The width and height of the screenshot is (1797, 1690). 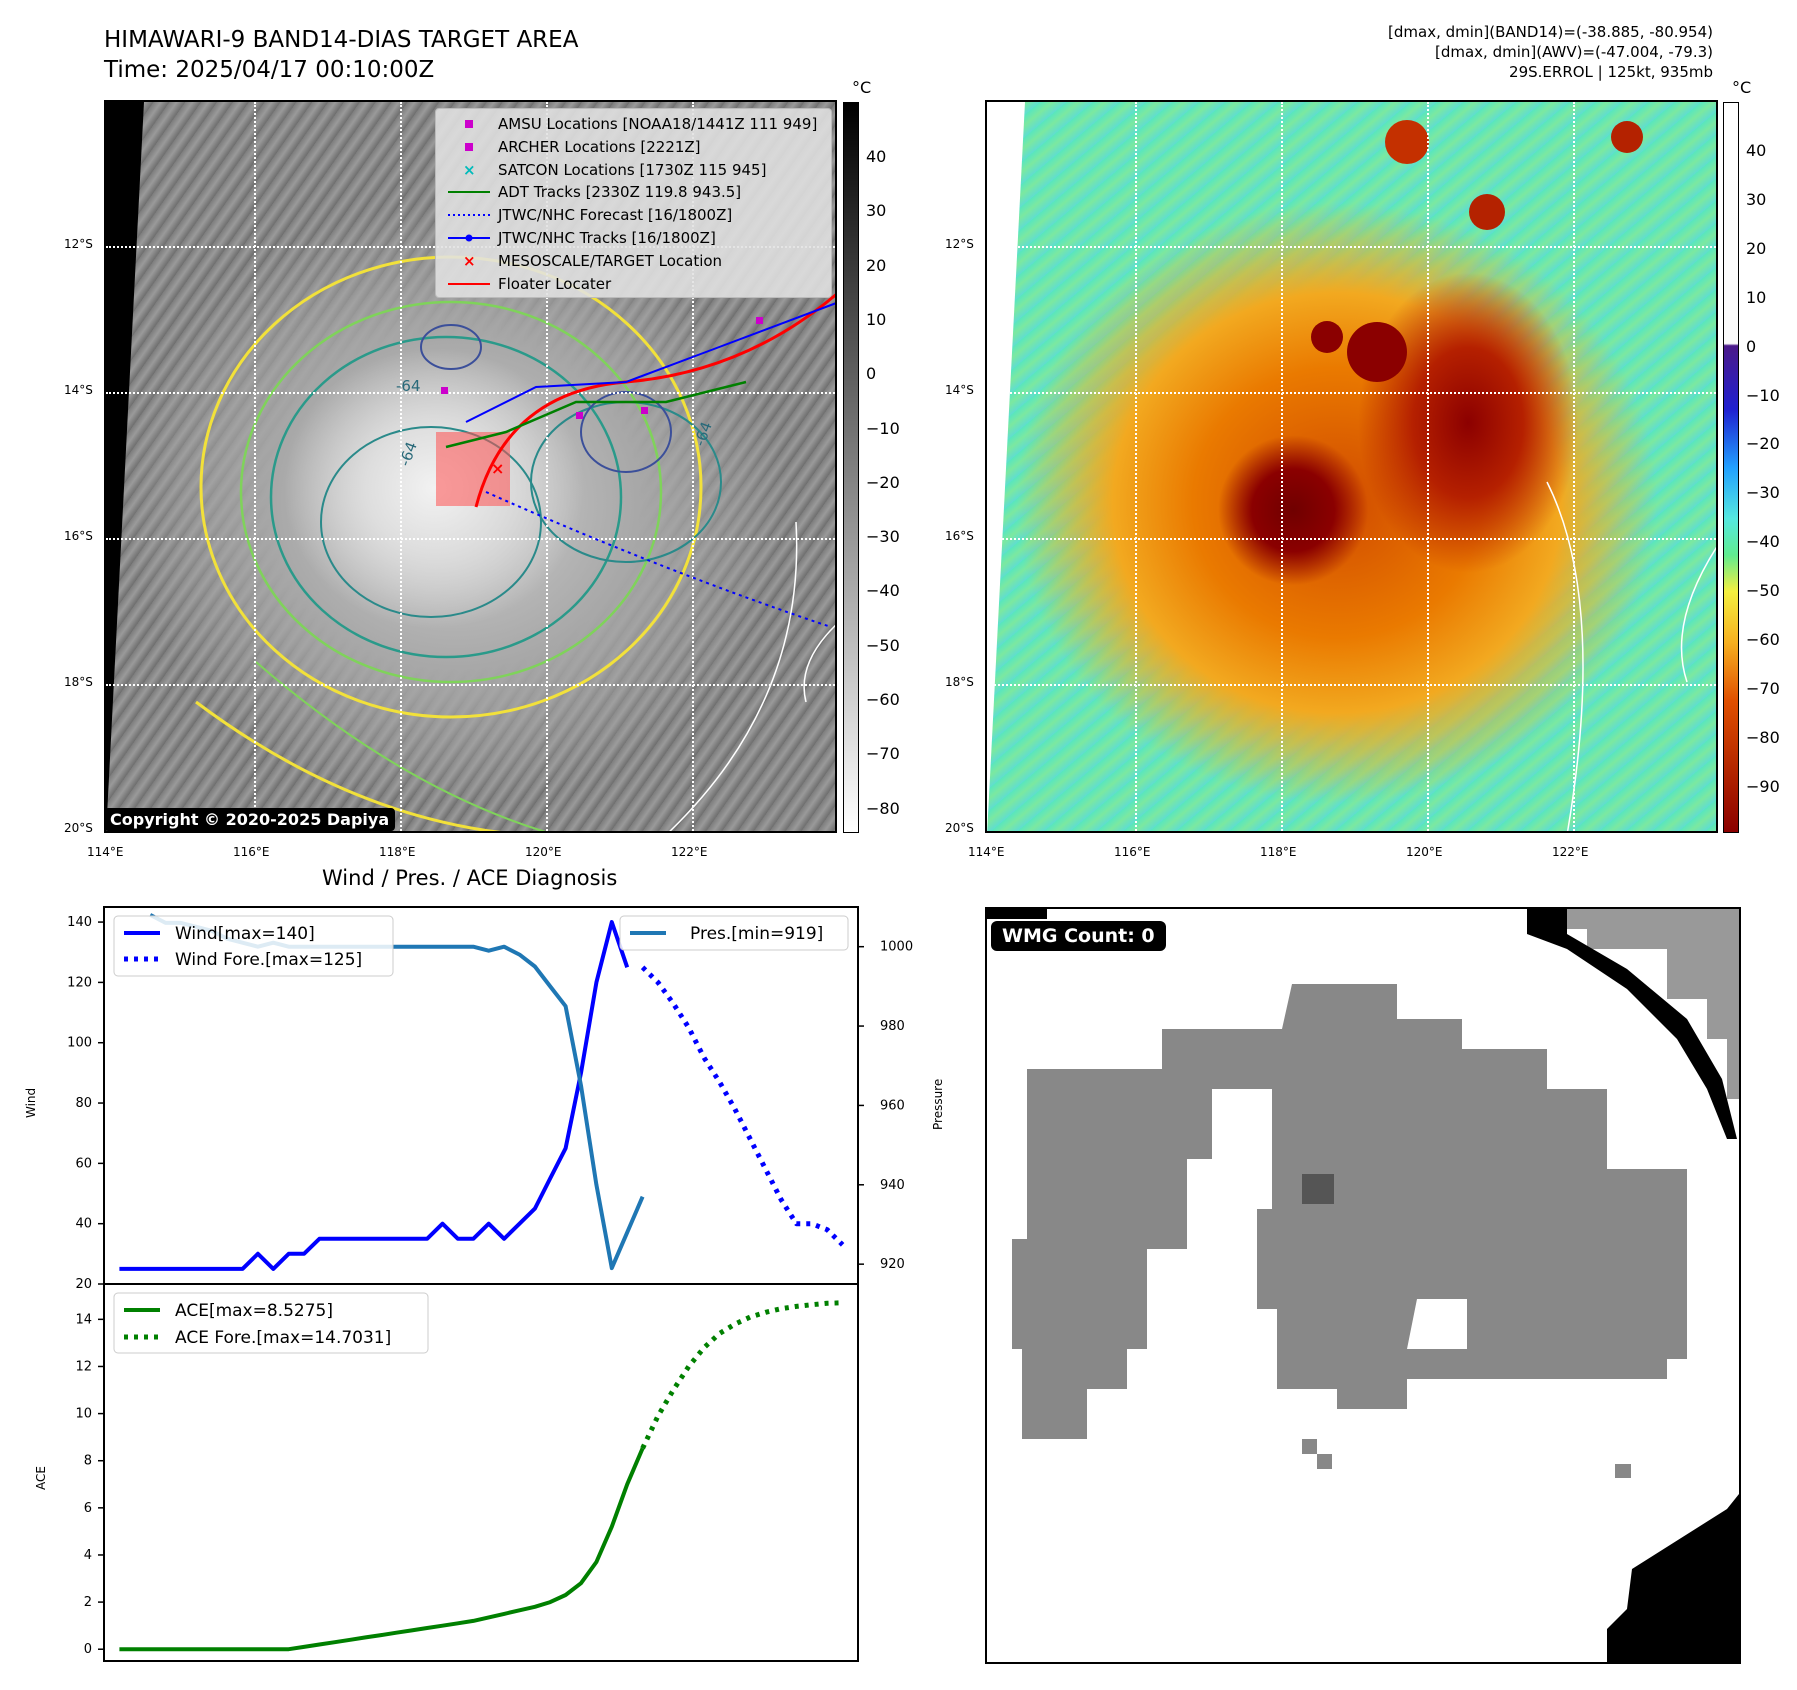 I want to click on pressure-ytick-label: 1000, so click(x=896, y=947).